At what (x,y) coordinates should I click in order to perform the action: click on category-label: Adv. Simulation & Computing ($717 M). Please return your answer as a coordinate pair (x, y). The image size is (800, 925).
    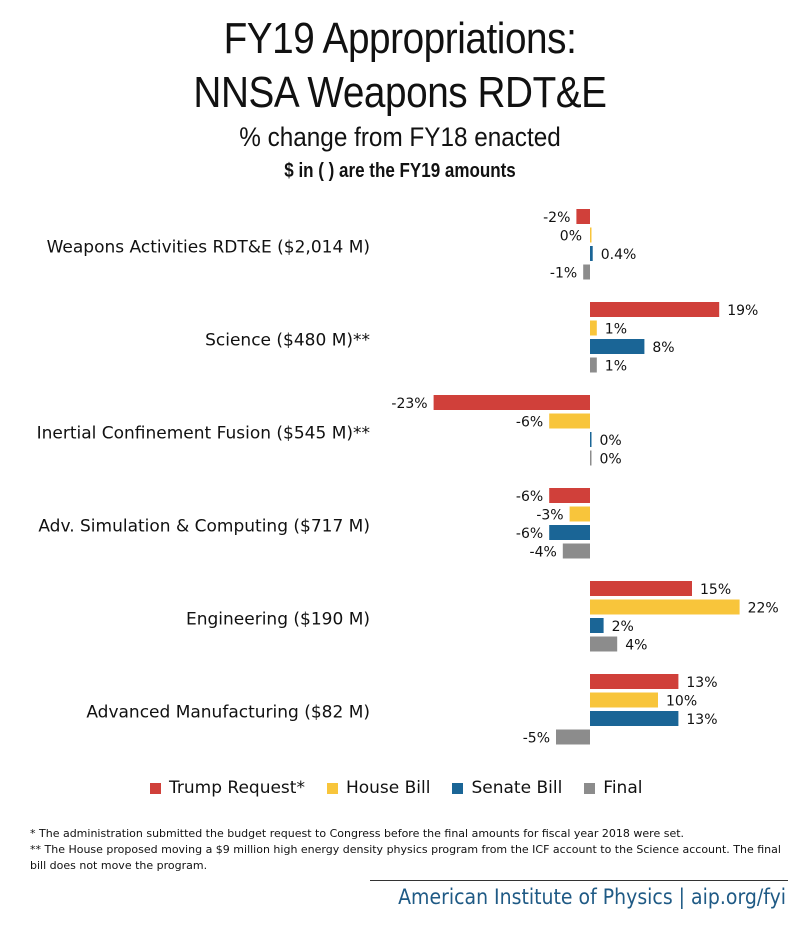
    Looking at the image, I should click on (204, 526).